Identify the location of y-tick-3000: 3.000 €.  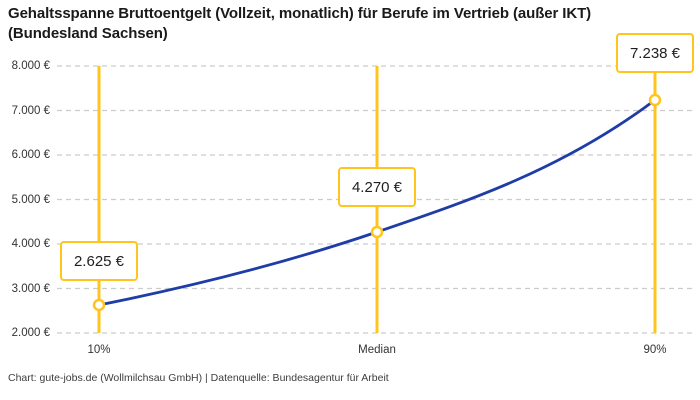
(30, 288).